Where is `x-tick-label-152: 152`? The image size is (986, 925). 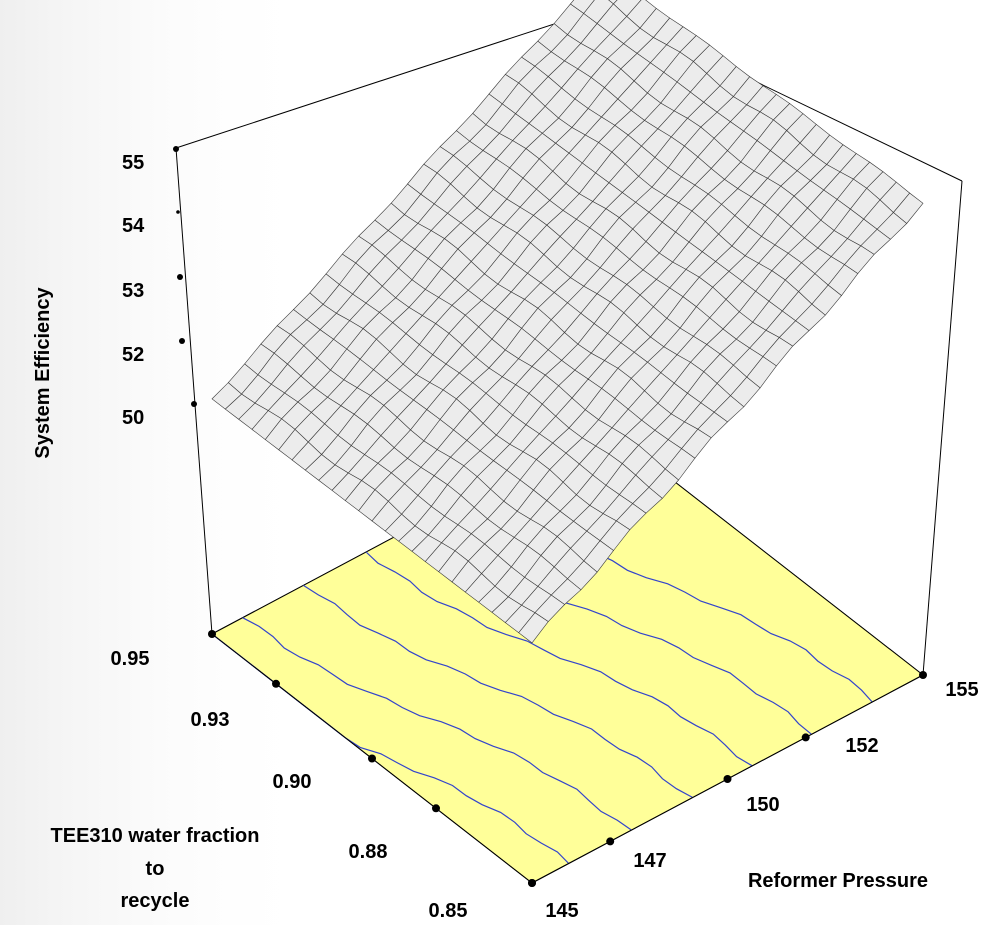
x-tick-label-152: 152 is located at coordinates (861, 746).